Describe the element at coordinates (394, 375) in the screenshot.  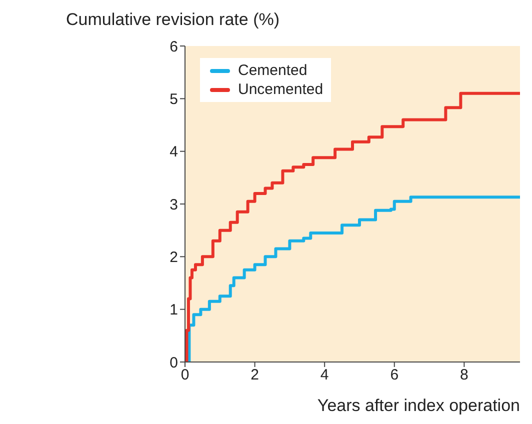
I see `x-tick-label: 6` at that location.